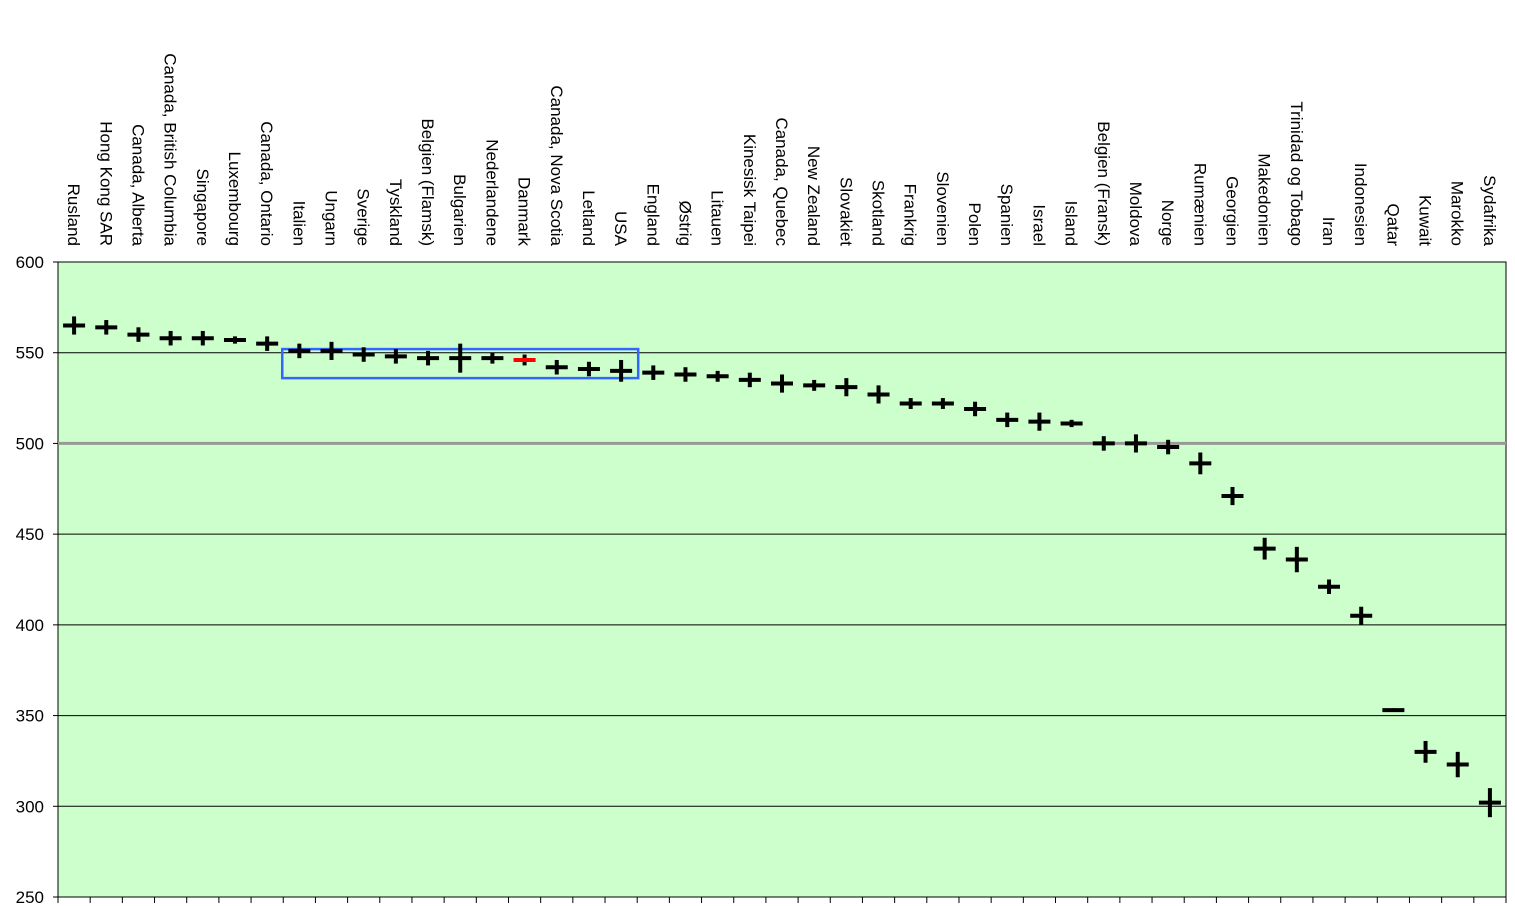 The width and height of the screenshot is (1515, 906). I want to click on y-tick-label: 350, so click(30, 716).